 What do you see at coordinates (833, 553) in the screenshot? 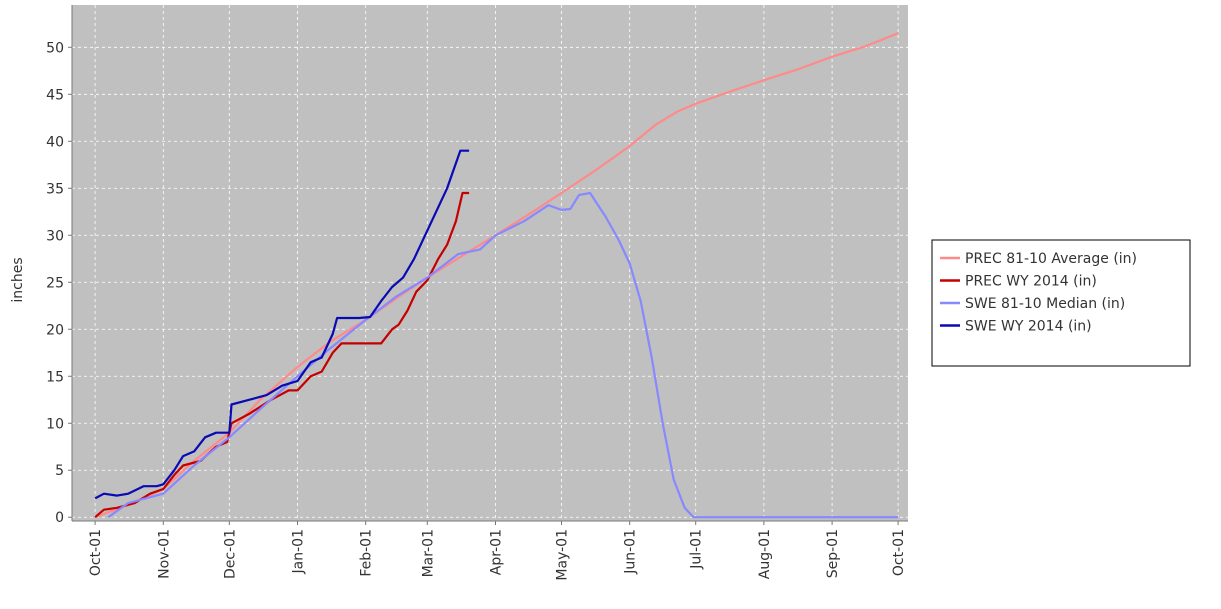
I see `x-tick-label: Sep-01` at bounding box center [833, 553].